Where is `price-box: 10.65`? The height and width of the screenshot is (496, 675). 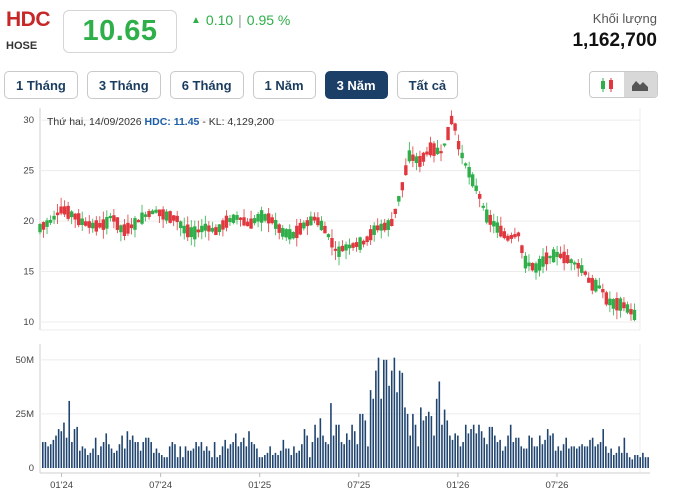
price-box: 10.65 is located at coordinates (120, 31).